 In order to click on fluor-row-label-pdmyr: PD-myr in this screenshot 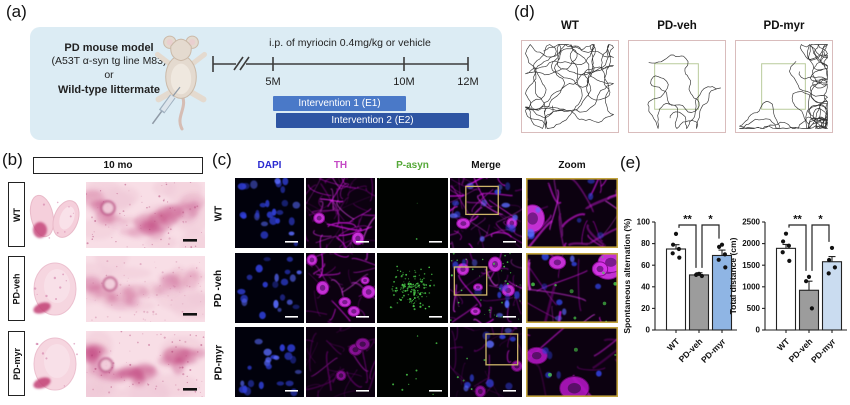, I will do `click(219, 362)`.